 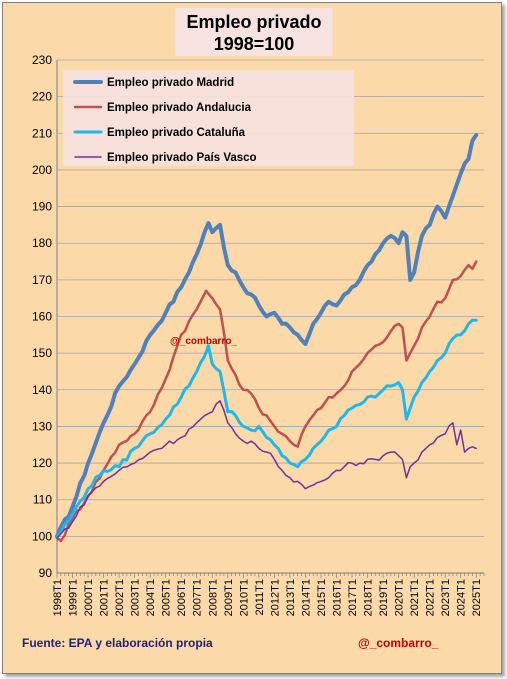 What do you see at coordinates (446, 597) in the screenshot?
I see `x-tick-label: 2023T1` at bounding box center [446, 597].